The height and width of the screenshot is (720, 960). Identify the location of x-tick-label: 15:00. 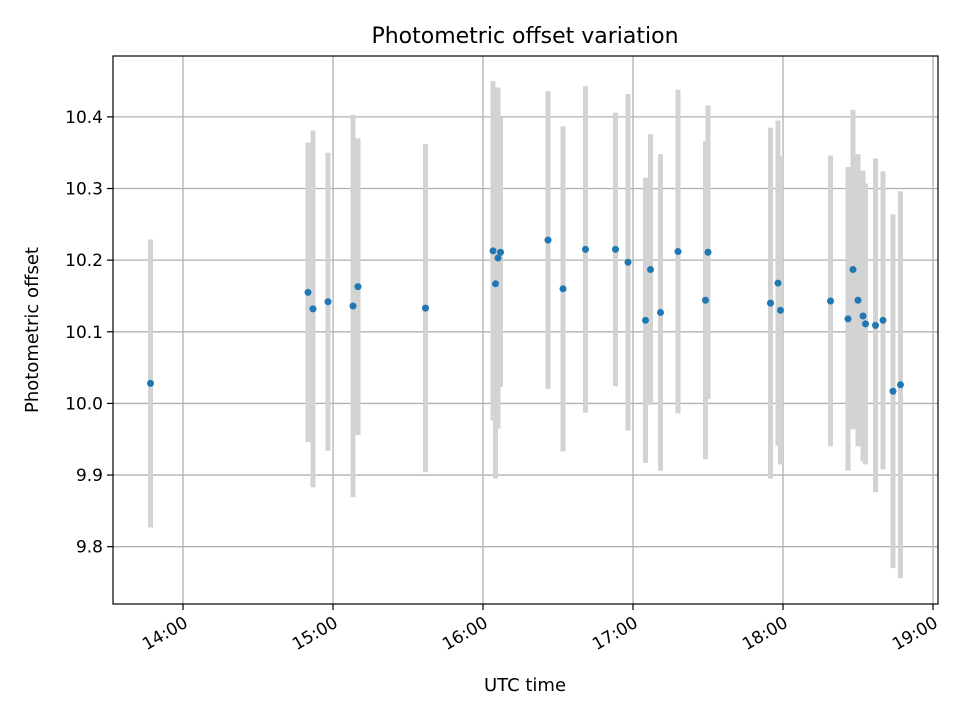
(315, 634).